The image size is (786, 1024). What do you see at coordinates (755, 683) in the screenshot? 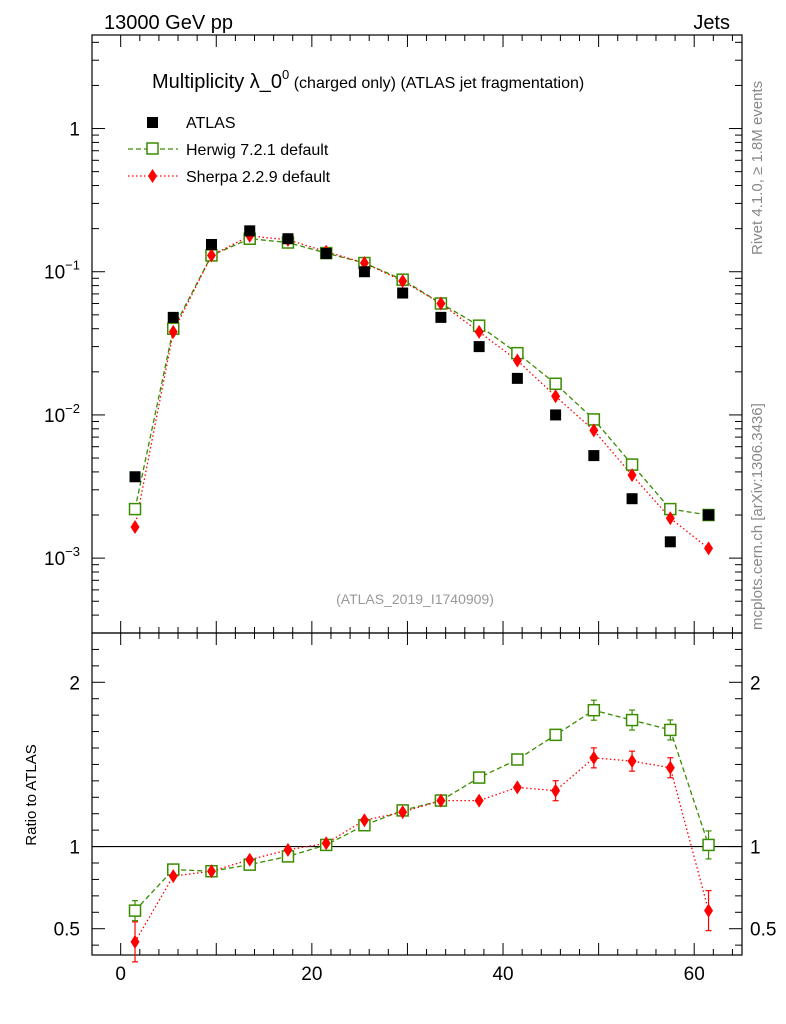
I see `ratio-y-tick-label-right: 2` at bounding box center [755, 683].